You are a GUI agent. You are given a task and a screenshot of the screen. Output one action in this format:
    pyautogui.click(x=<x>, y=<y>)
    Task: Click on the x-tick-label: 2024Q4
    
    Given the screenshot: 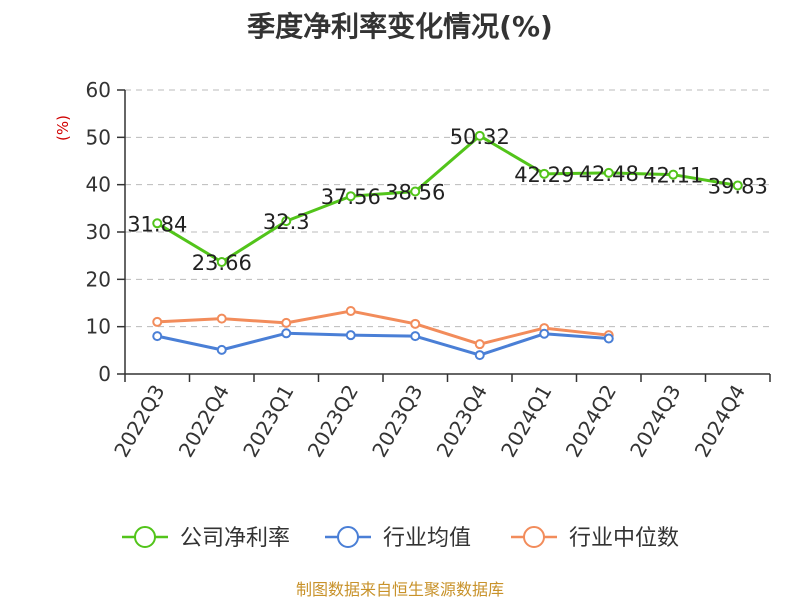 What is the action you would take?
    pyautogui.click(x=720, y=421)
    